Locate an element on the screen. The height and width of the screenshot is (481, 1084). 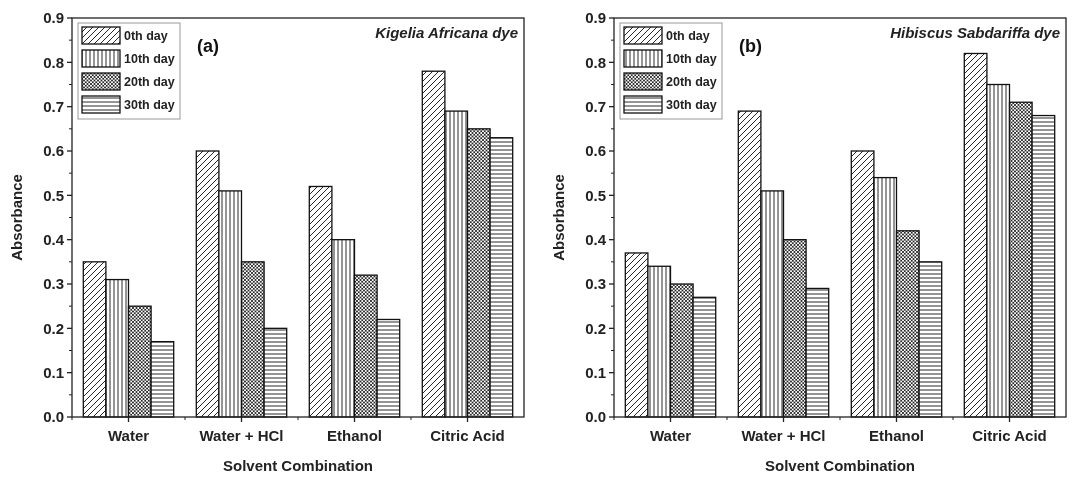
chart-title: Hibiscus Sabdariffa dye is located at coordinates (975, 32).